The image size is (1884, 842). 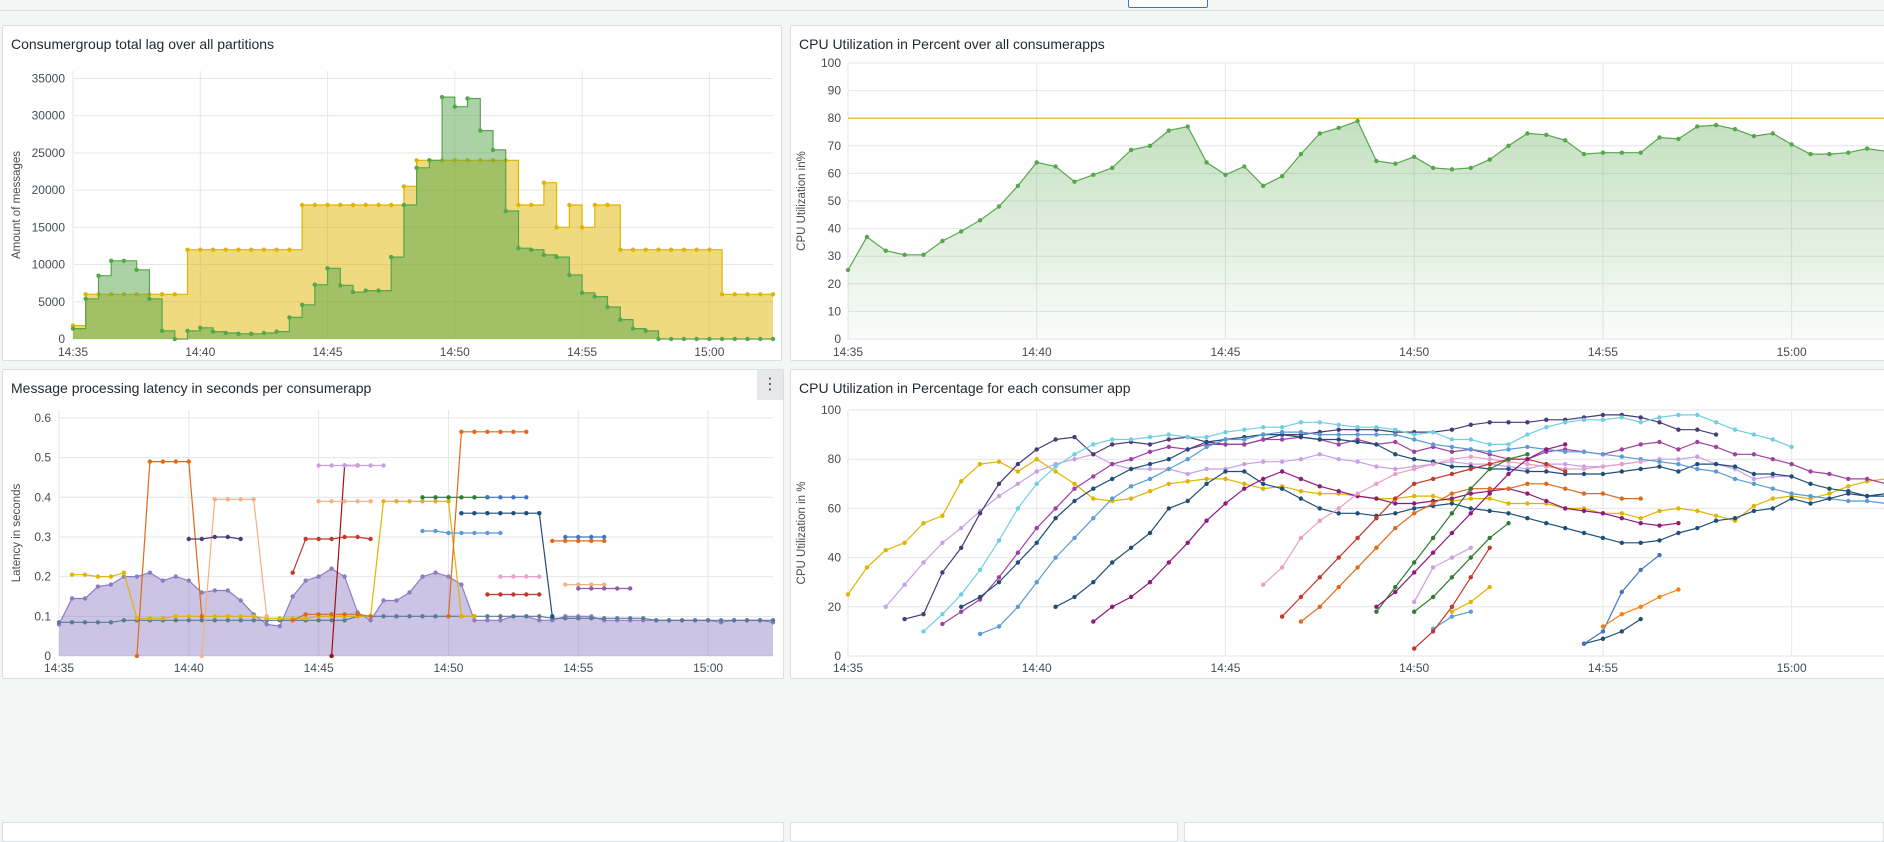 What do you see at coordinates (73, 352) in the screenshot?
I see `x-tick-label: 14:35` at bounding box center [73, 352].